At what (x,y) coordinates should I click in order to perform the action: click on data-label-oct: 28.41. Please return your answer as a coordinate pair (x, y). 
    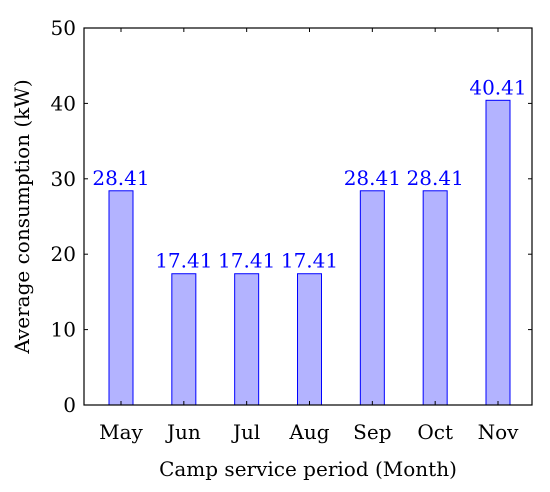
    Looking at the image, I should click on (435, 178).